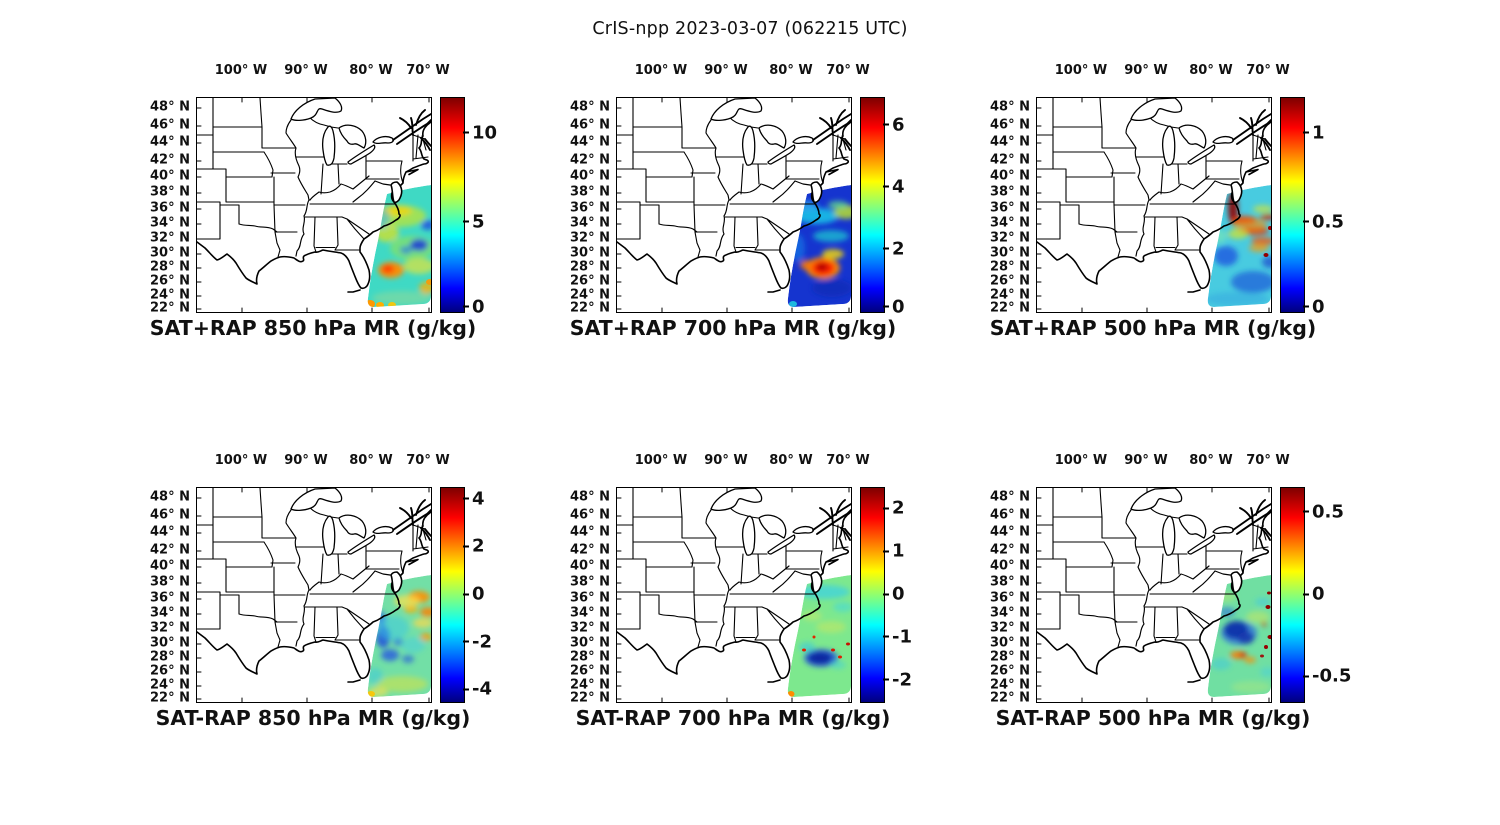  What do you see at coordinates (313, 718) in the screenshot?
I see `panel-title: SAT-RAP 850 hPa MR (g/kg)` at bounding box center [313, 718].